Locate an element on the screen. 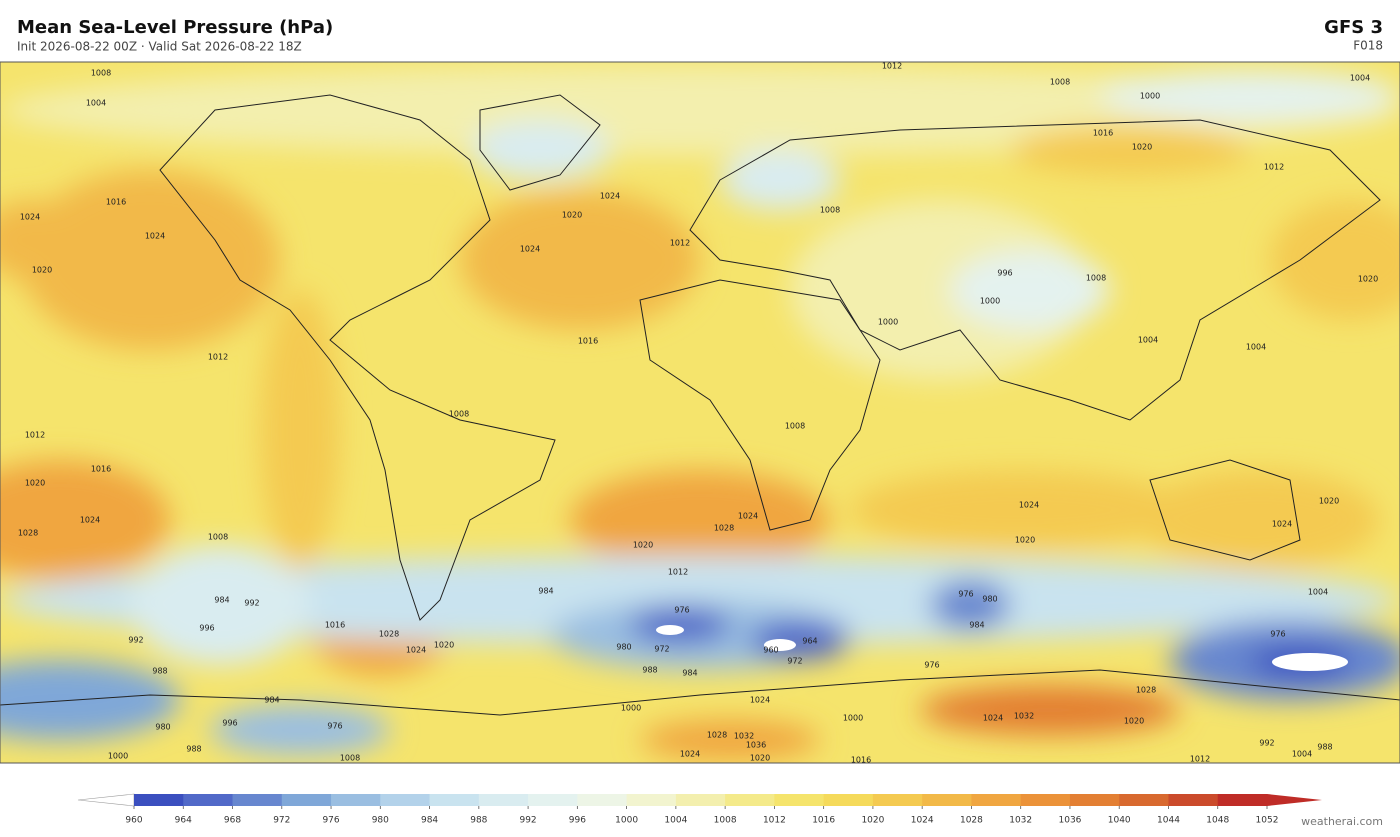 The image size is (1400, 837). colorbar-tick-label: 1048 is located at coordinates (1217, 821).